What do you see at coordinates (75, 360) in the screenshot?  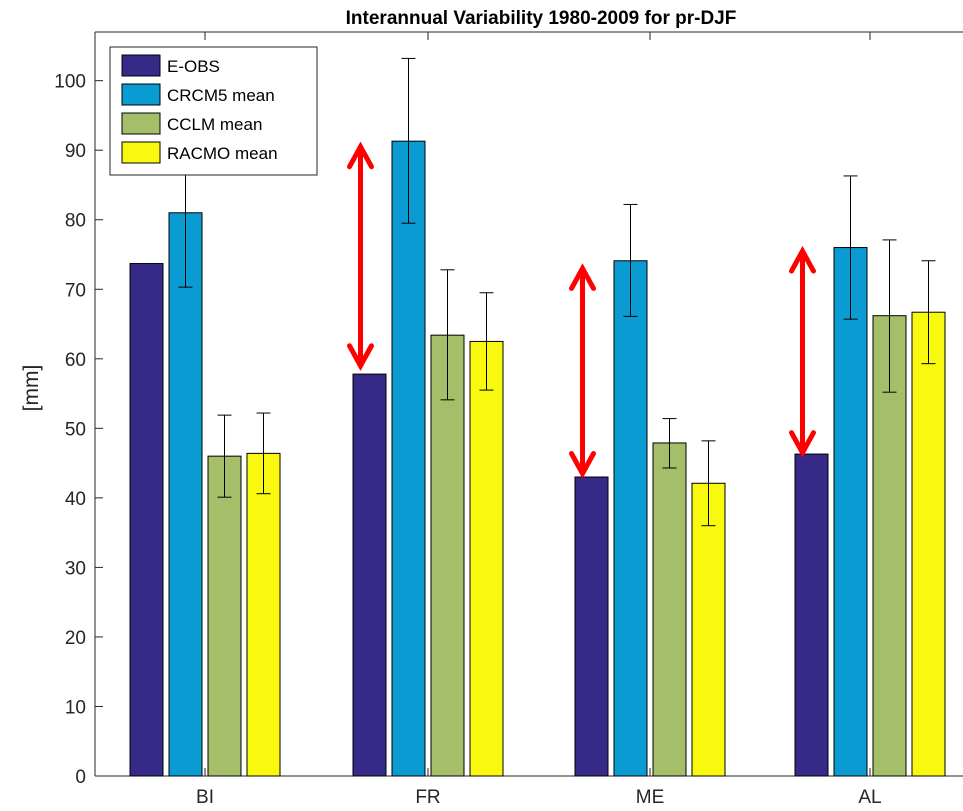 I see `y-tick-label: 60` at bounding box center [75, 360].